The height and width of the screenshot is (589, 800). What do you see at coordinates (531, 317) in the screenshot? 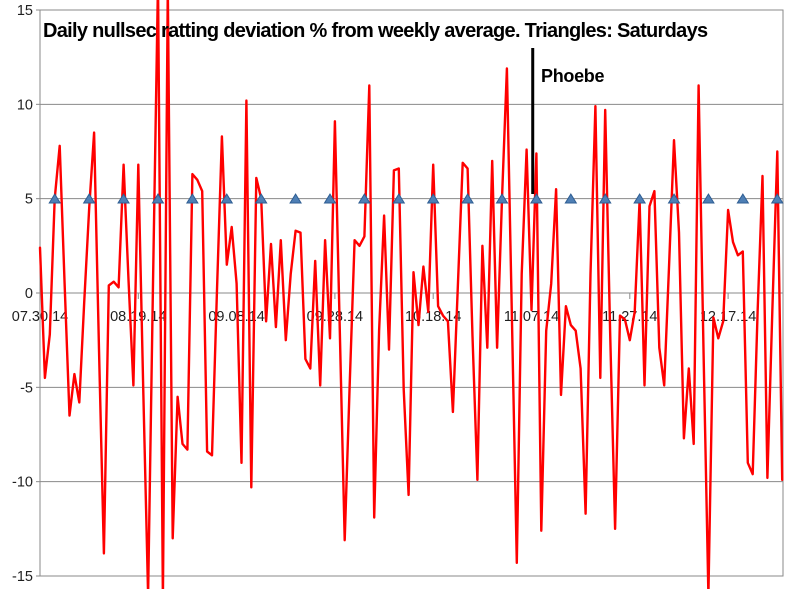
I see `x-axis-label-11.07.14: 11.07.14` at bounding box center [531, 317].